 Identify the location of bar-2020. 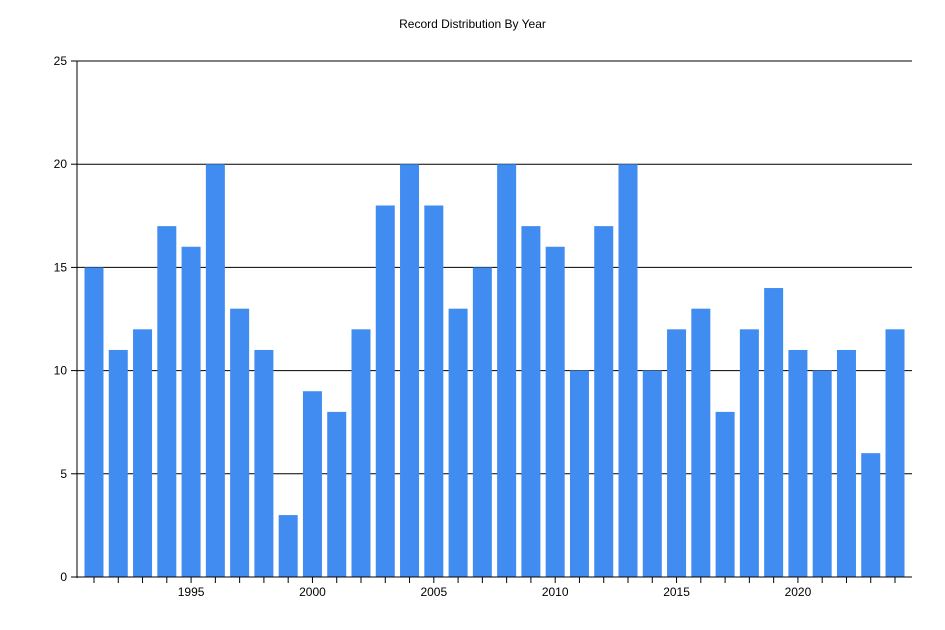
(798, 463).